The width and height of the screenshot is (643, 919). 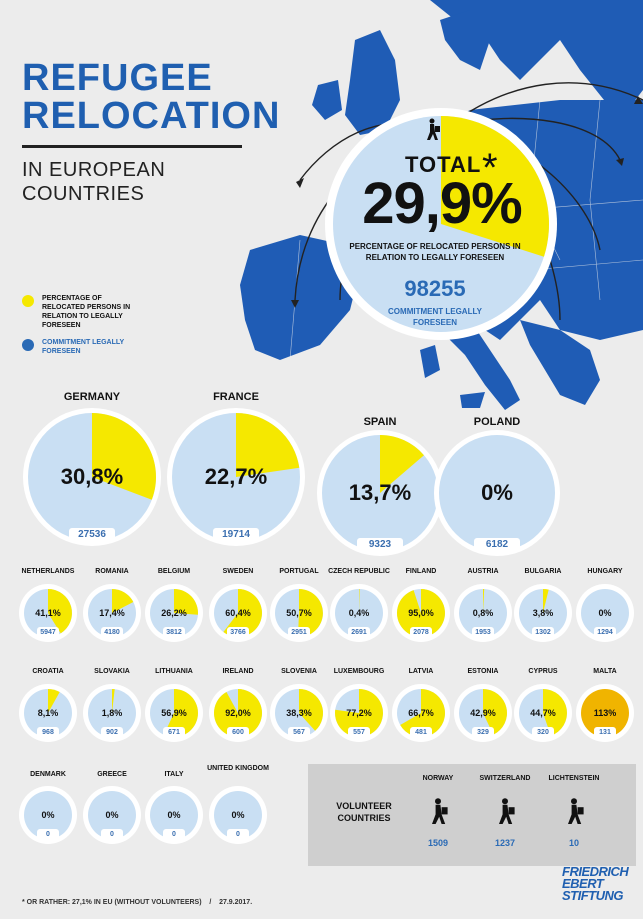 I want to click on country-name: IRELAND, so click(x=238, y=671).